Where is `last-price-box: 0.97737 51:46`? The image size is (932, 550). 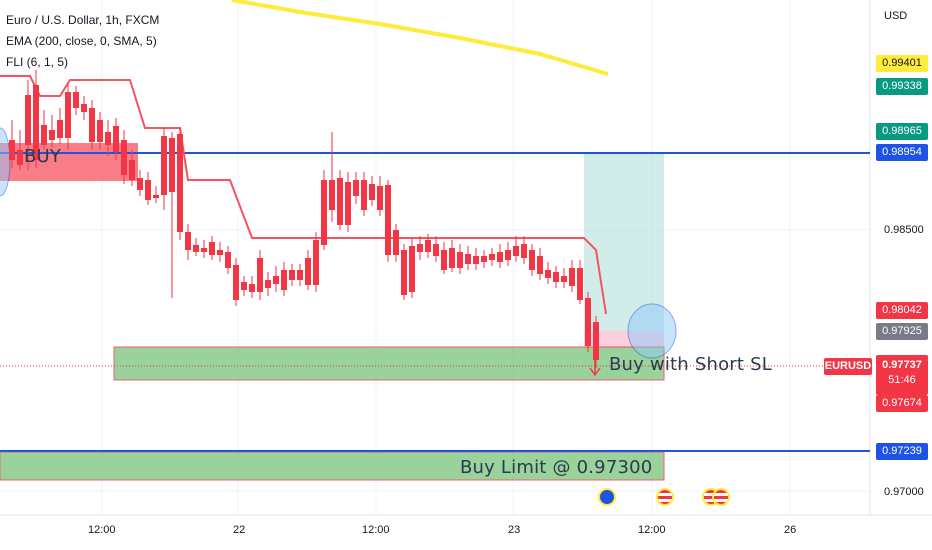
last-price-box: 0.97737 51:46 is located at coordinates (902, 375).